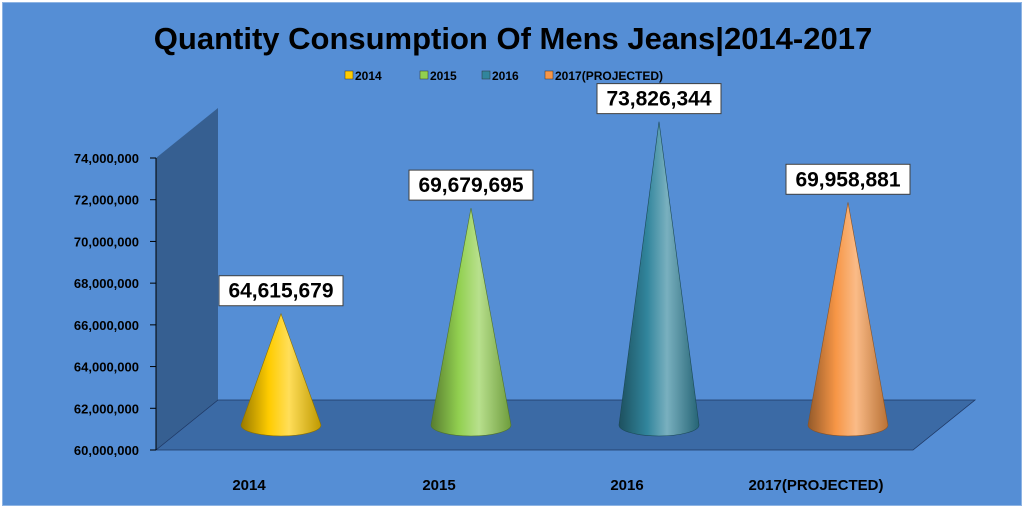 The width and height of the screenshot is (1024, 510). What do you see at coordinates (438, 485) in the screenshot?
I see `x-tick-label: 2015` at bounding box center [438, 485].